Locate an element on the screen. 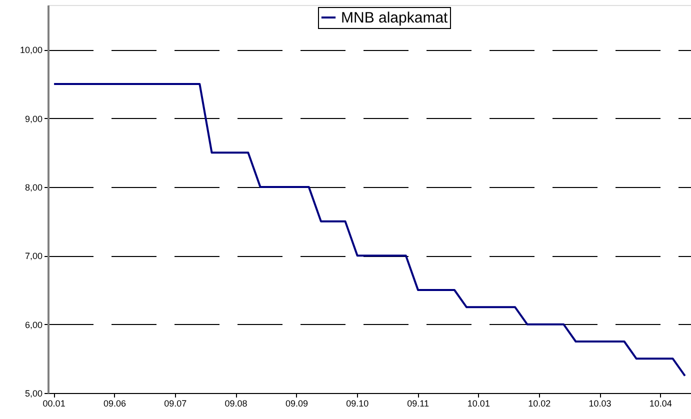  y-tick-label: 8,00 is located at coordinates (33, 187).